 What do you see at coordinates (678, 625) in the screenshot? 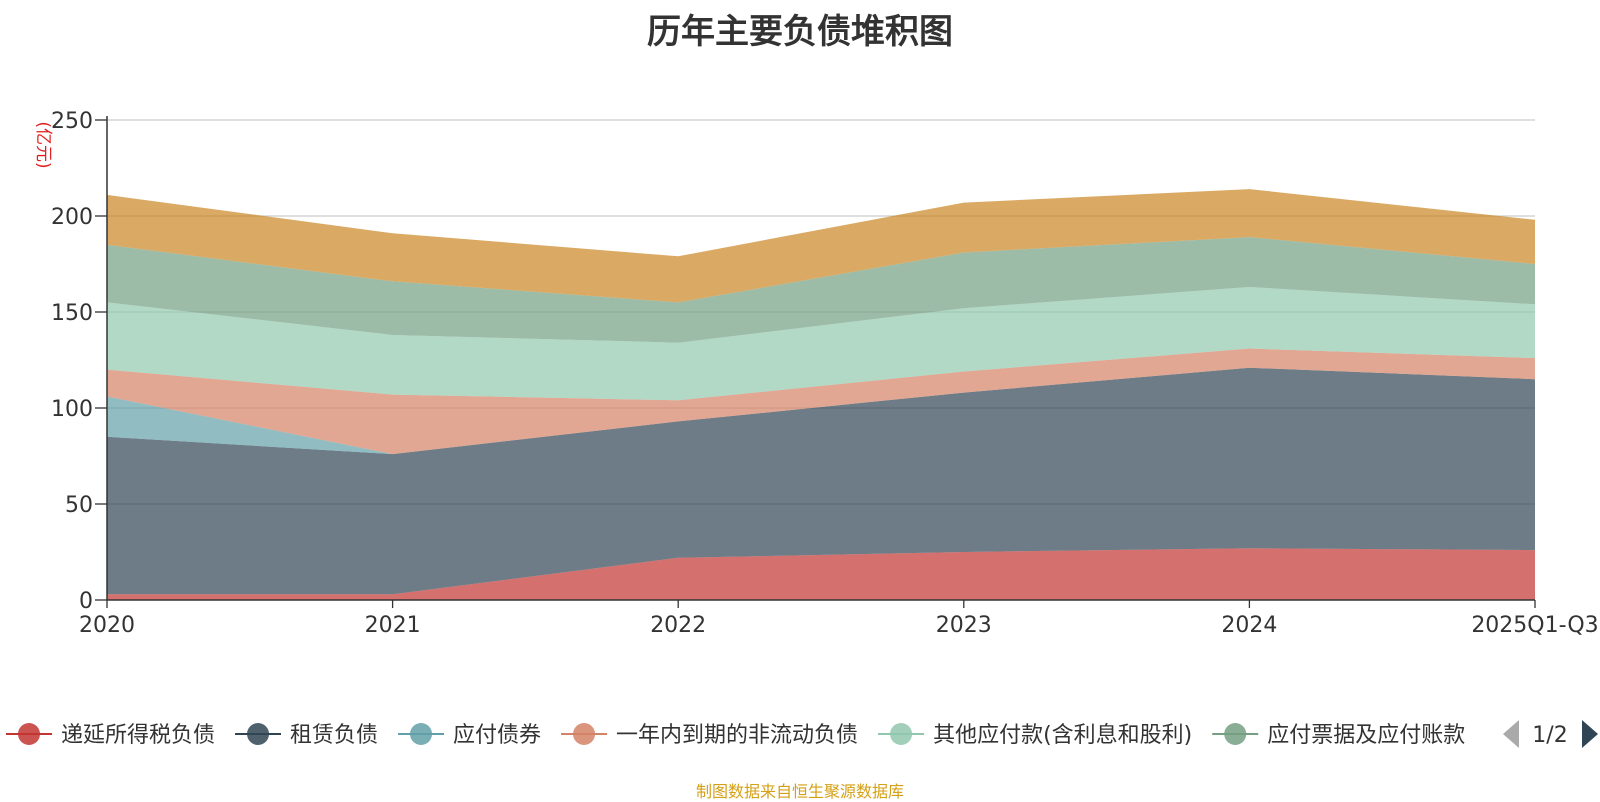
I see `x-tick-label-2: 2022` at bounding box center [678, 625].